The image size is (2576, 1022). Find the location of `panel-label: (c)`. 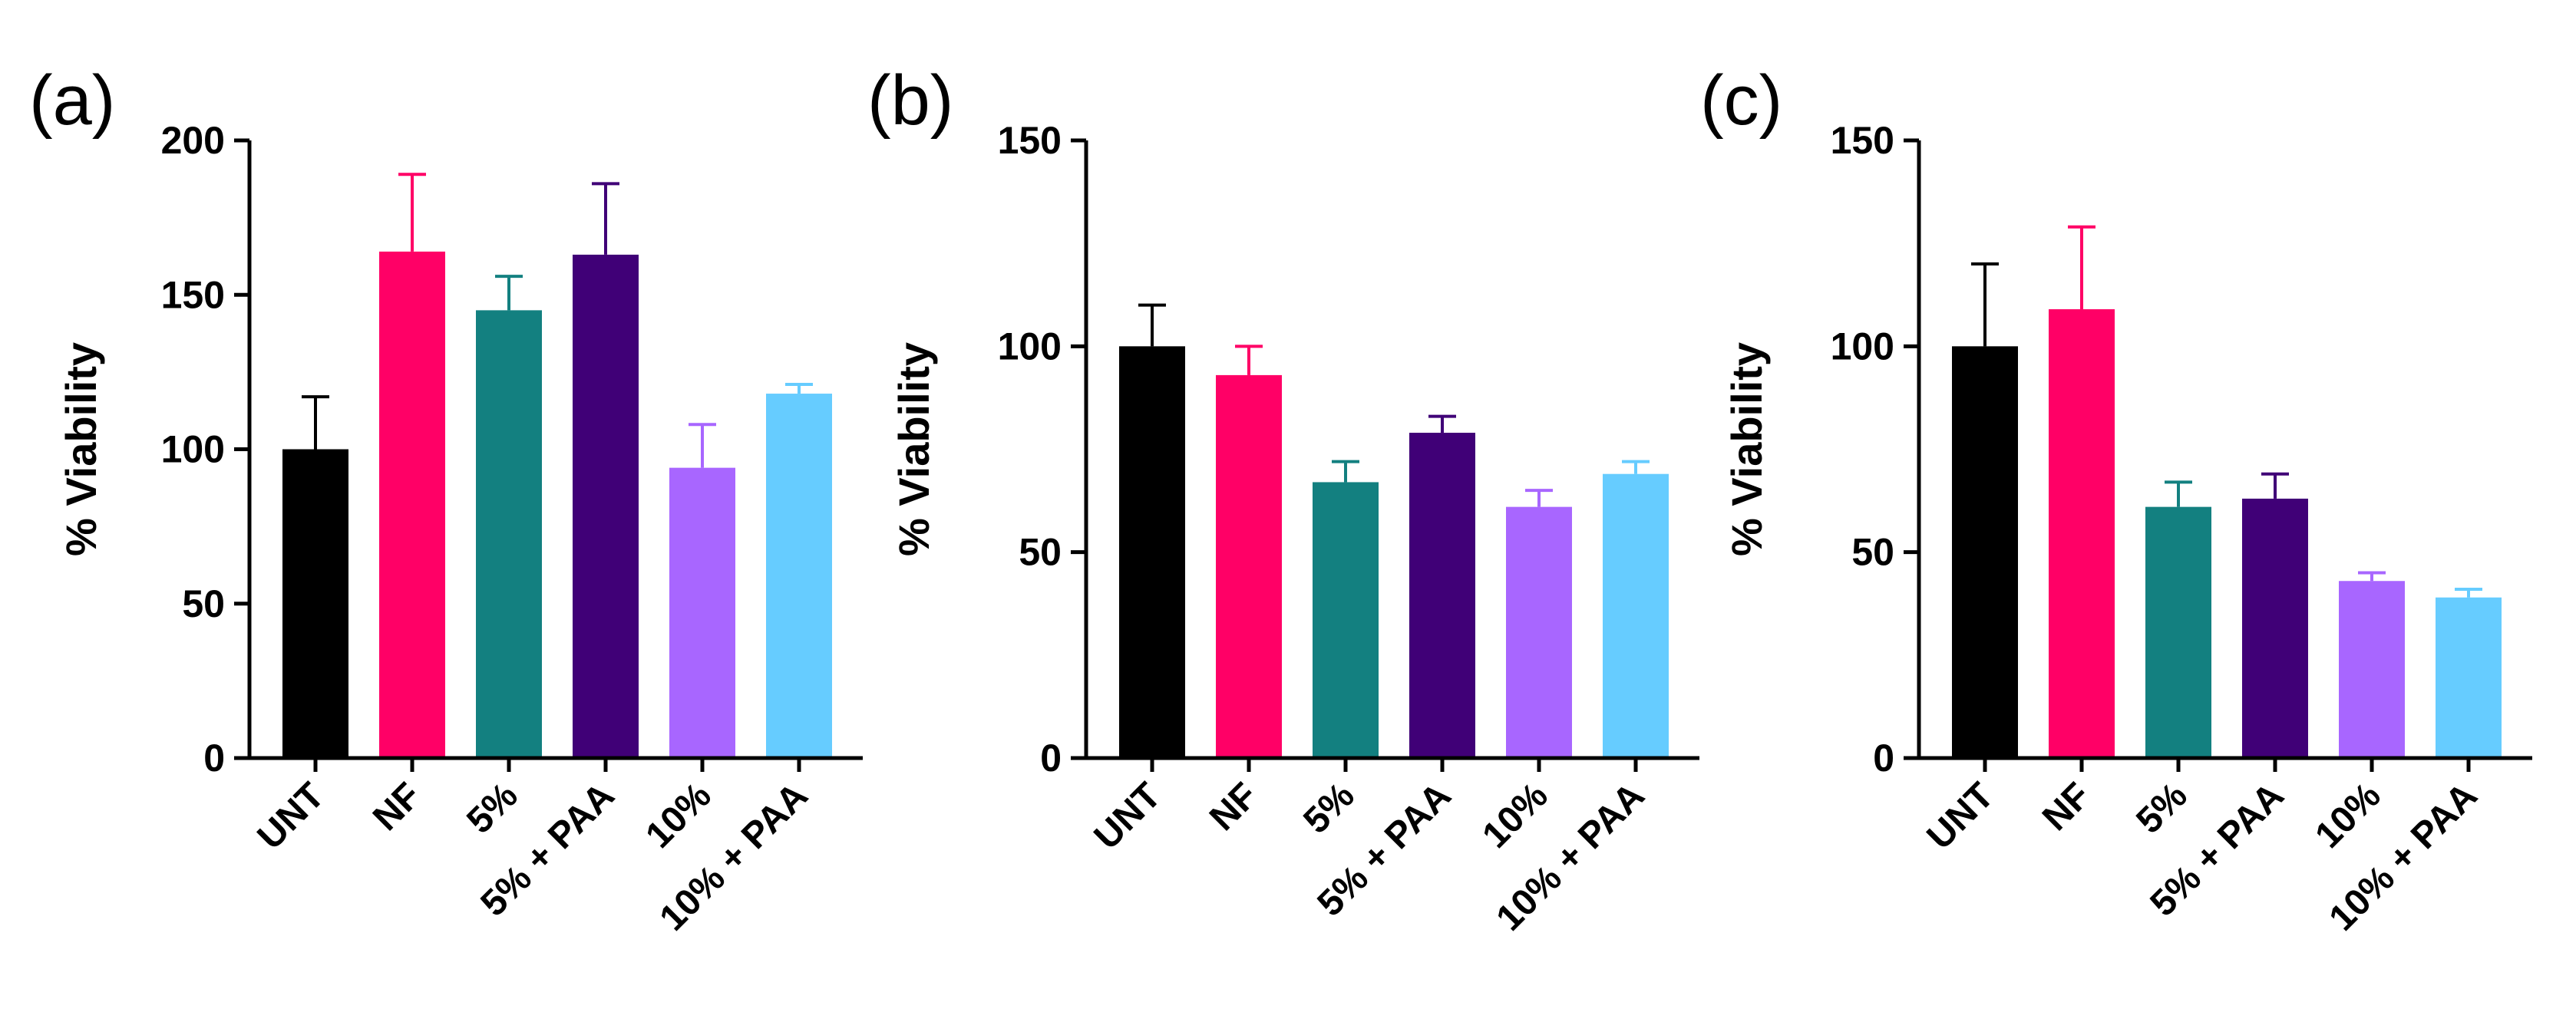

panel-label: (c) is located at coordinates (1741, 100).